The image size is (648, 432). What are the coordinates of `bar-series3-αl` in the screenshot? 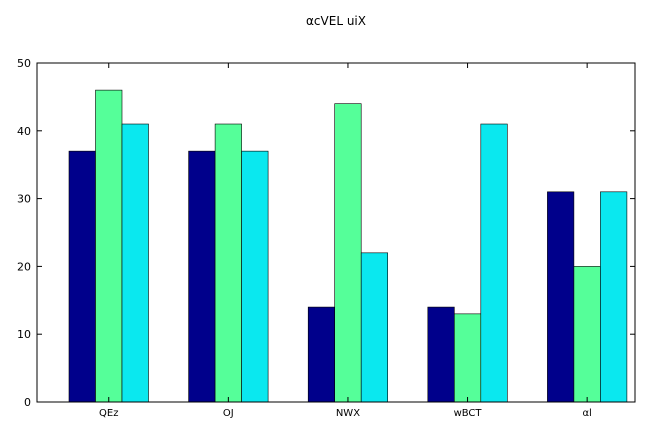 It's located at (614, 297).